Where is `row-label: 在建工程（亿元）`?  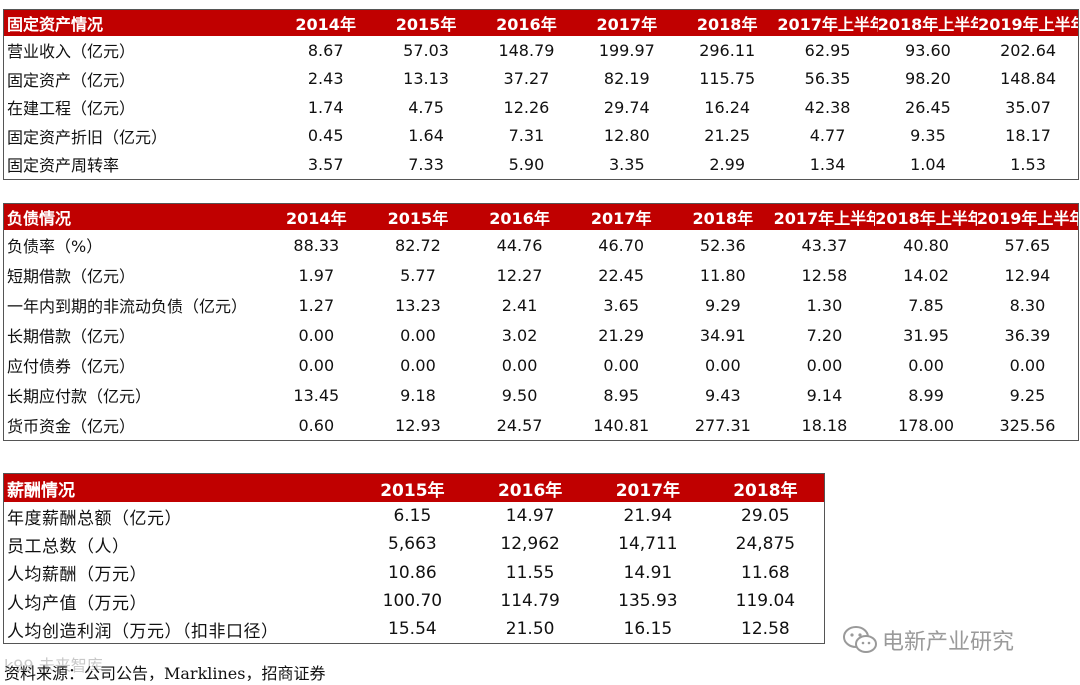
row-label: 在建工程（亿元） is located at coordinates (71, 109).